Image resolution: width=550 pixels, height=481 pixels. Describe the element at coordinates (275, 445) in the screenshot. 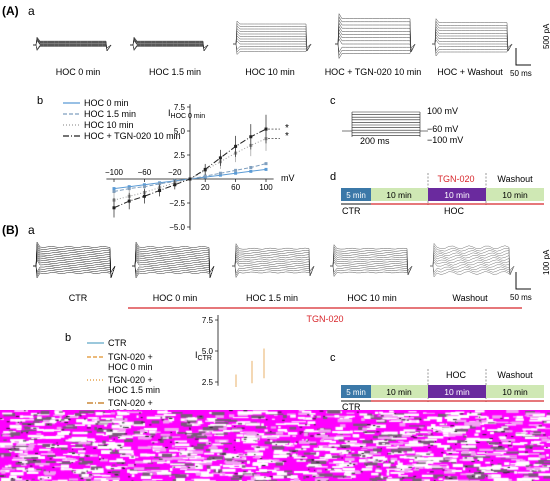

I see `corrupted-noise-band` at that location.